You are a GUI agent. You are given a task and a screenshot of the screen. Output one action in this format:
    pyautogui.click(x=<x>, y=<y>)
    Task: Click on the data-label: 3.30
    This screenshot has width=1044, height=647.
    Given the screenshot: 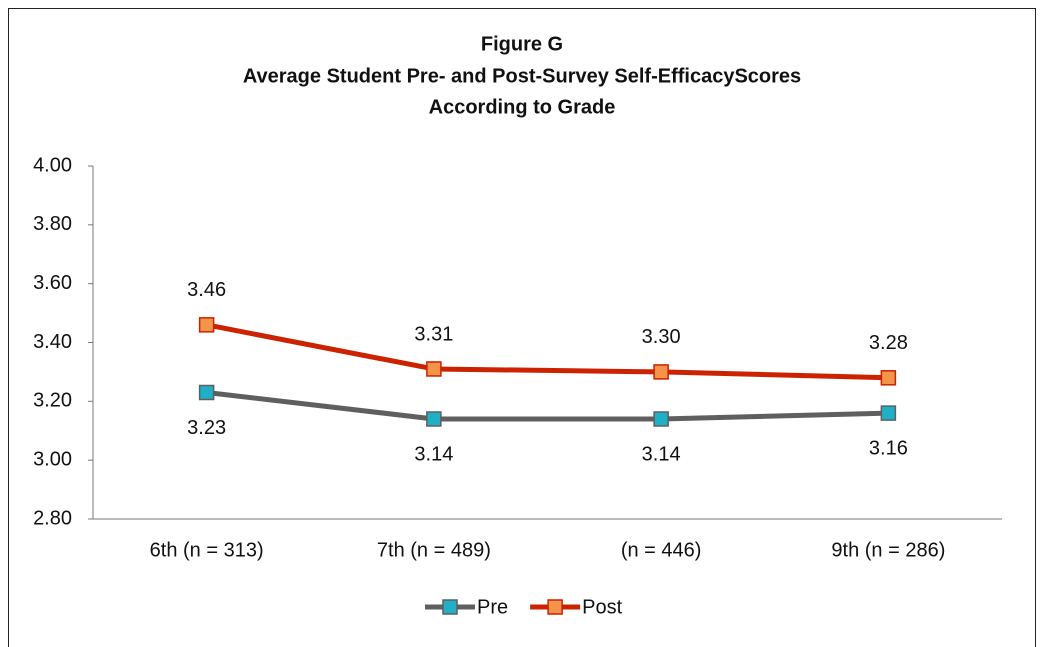 What is the action you would take?
    pyautogui.click(x=661, y=337)
    